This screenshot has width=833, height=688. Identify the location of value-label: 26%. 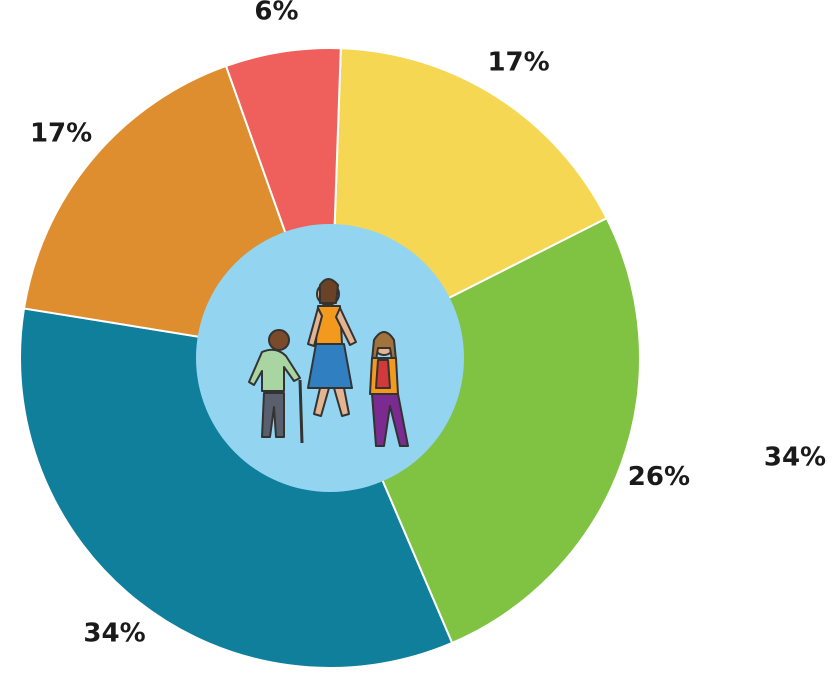
(659, 477).